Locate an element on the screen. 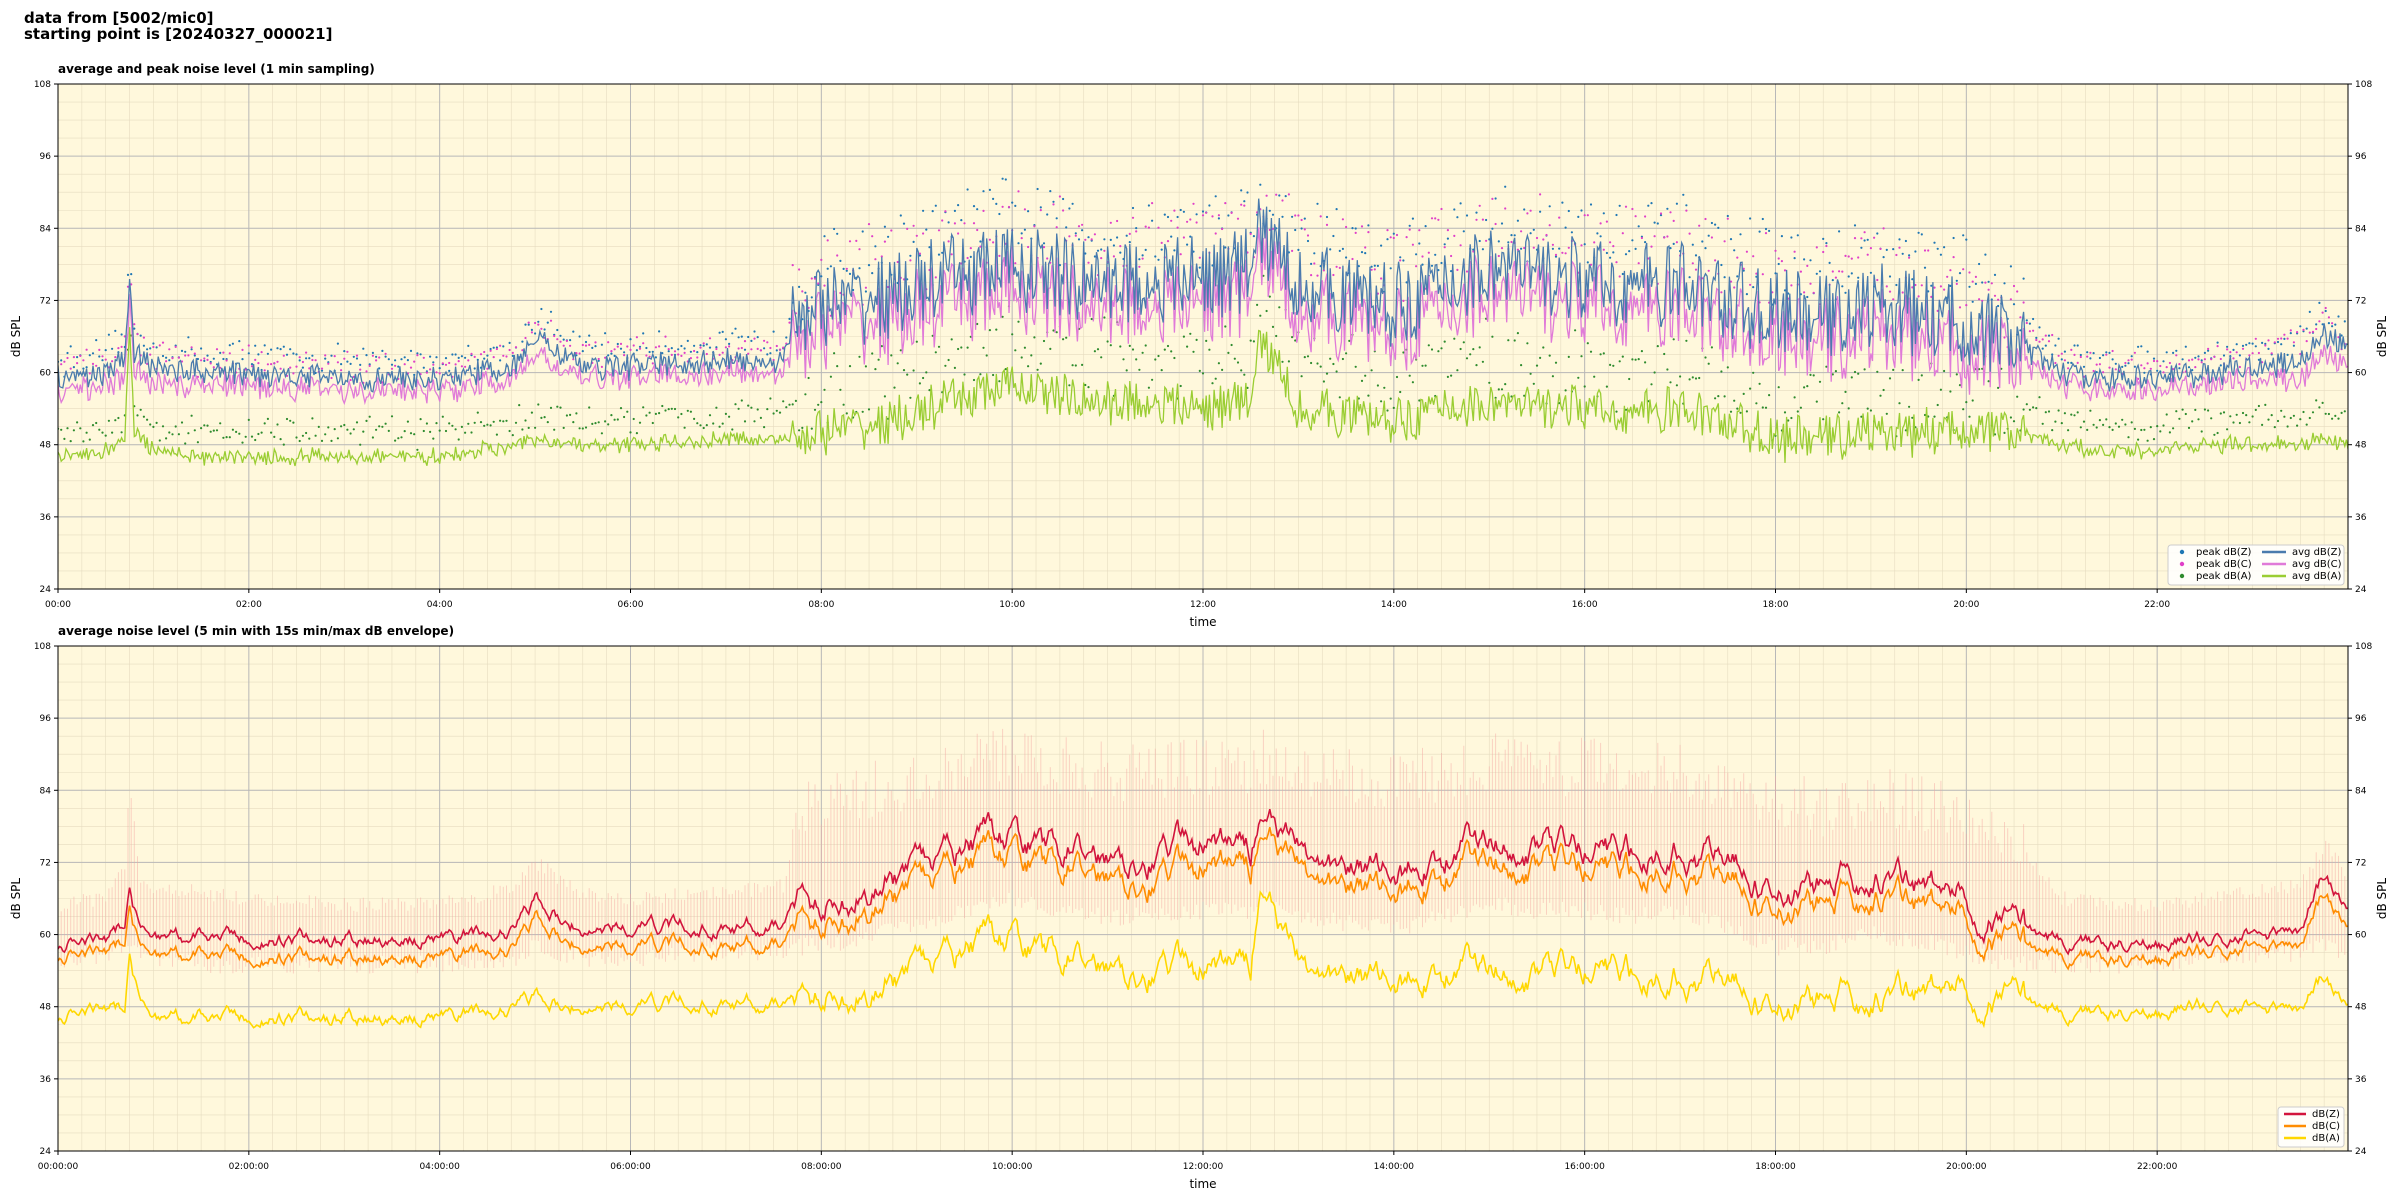 The width and height of the screenshot is (2400, 1200). legend-entry: peak dB(Z) is located at coordinates (2224, 552).